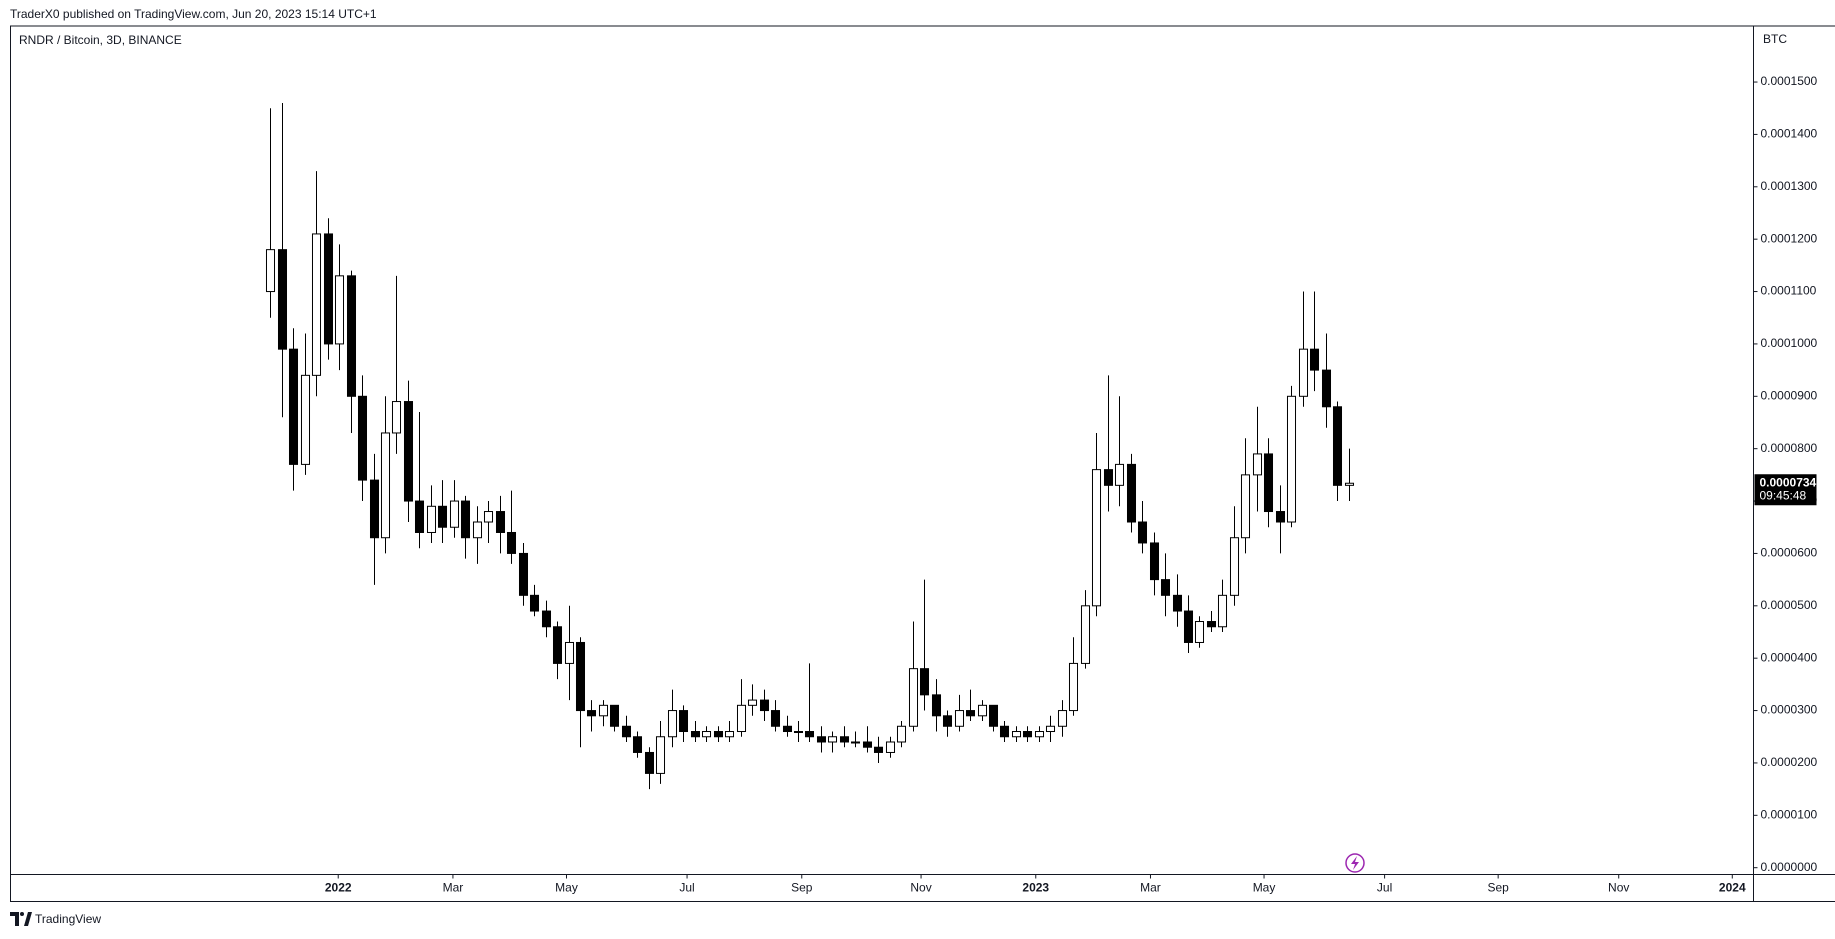 The image size is (1835, 939). What do you see at coordinates (1732, 888) in the screenshot?
I see `x-tick-label: 2024` at bounding box center [1732, 888].